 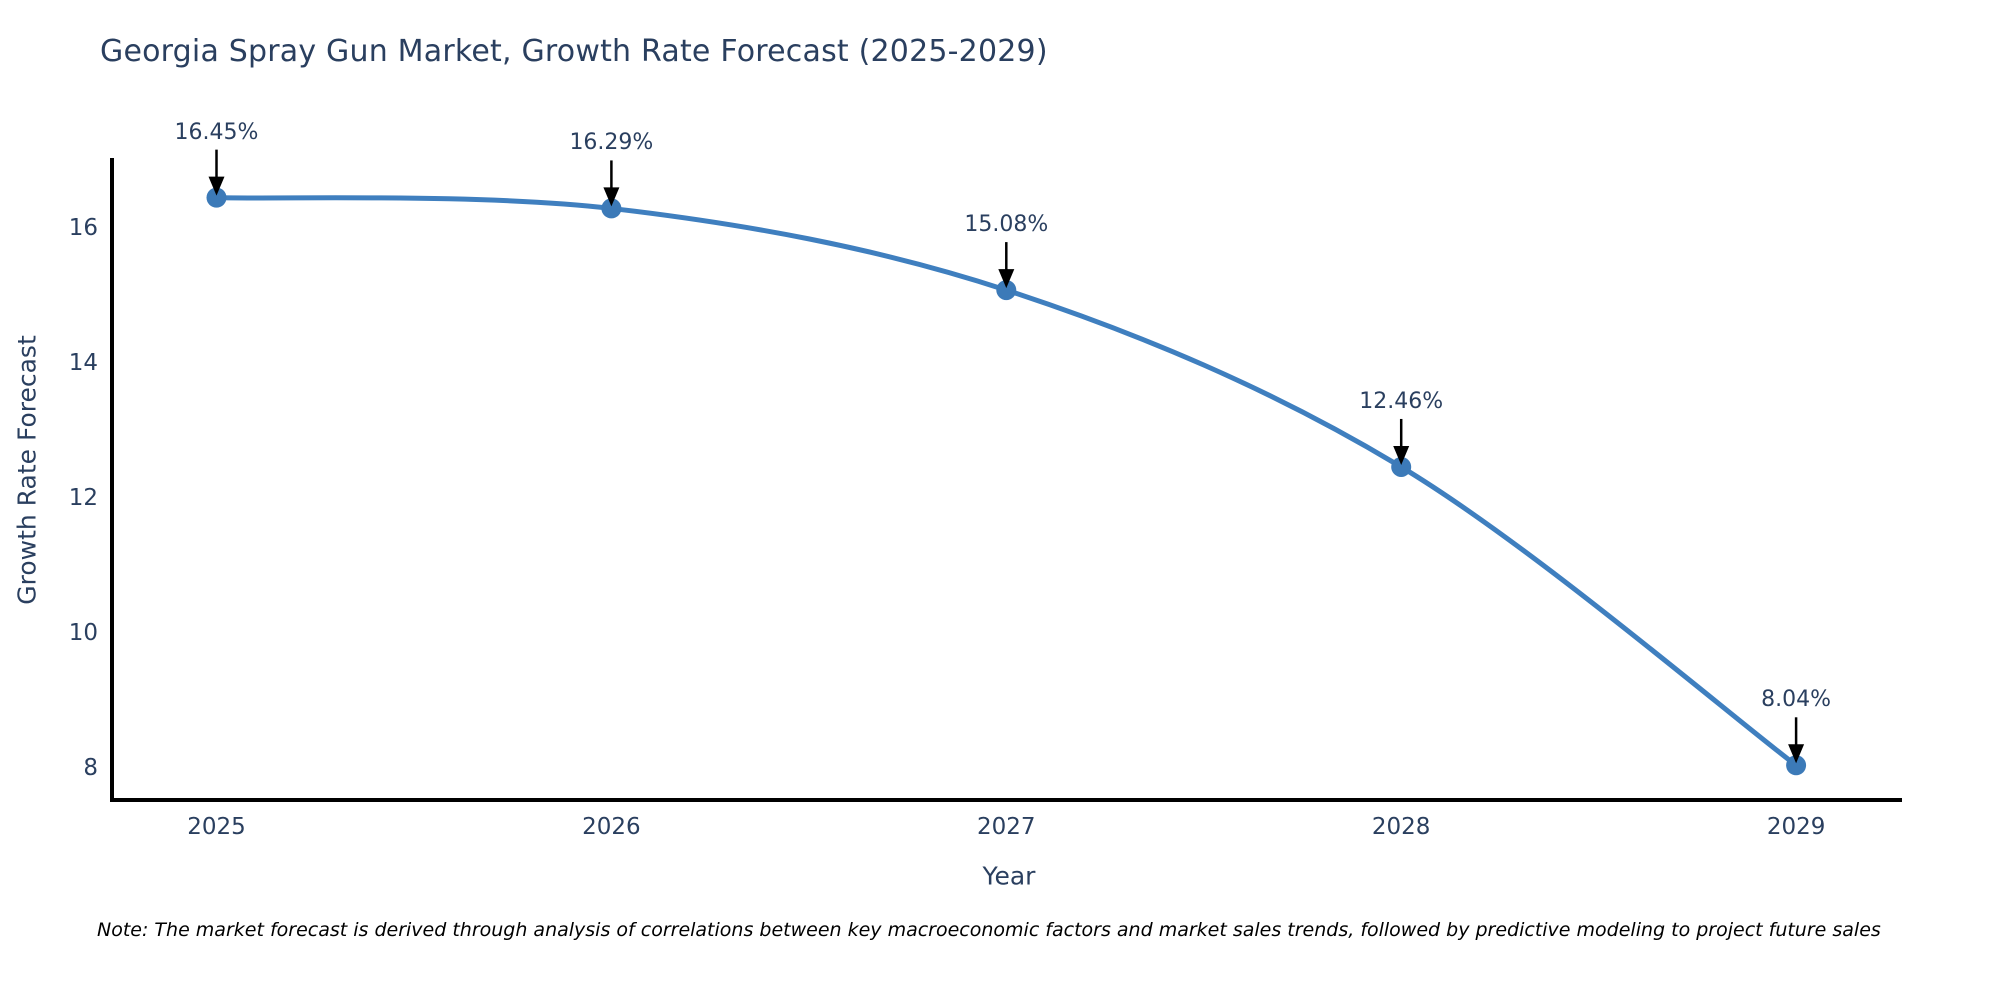 What do you see at coordinates (83, 633) in the screenshot?
I see `y-tick-label: 10` at bounding box center [83, 633].